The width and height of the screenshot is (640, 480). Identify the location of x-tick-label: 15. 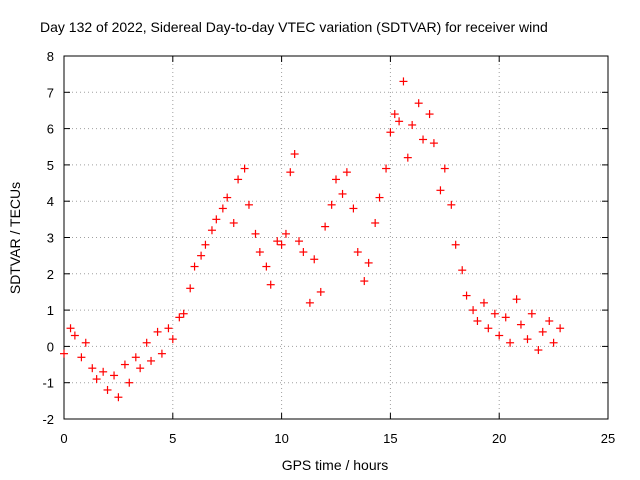
(390, 438).